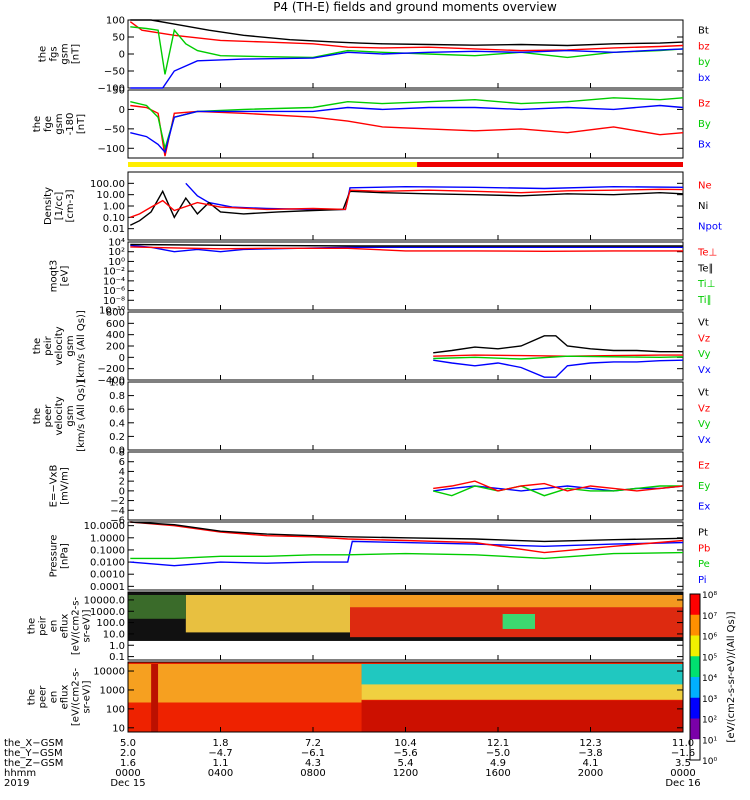 The width and height of the screenshot is (750, 800). Describe the element at coordinates (702, 580) in the screenshot. I see `legend-entry: Pi` at that location.